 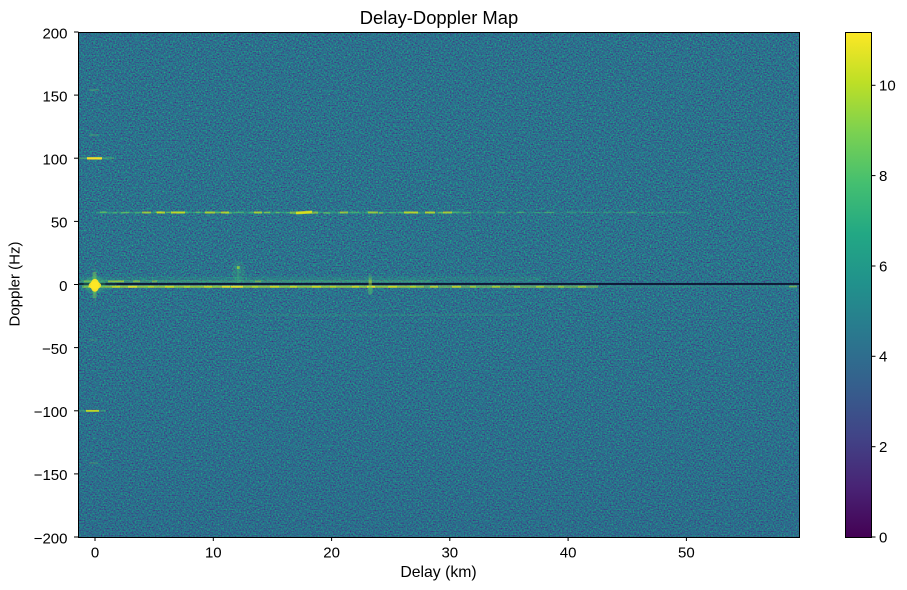 What do you see at coordinates (331, 553) in the screenshot?
I see `svg-text: 20` at bounding box center [331, 553].